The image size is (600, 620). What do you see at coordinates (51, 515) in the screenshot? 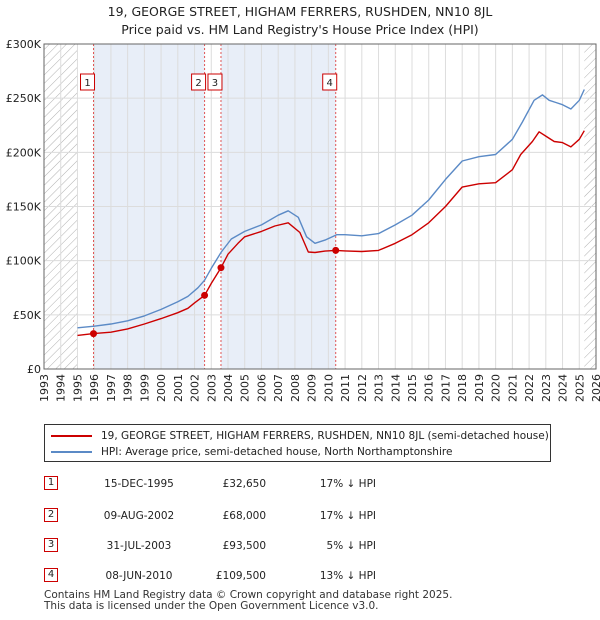
I see `transaction-number-badge: 2` at bounding box center [51, 515].